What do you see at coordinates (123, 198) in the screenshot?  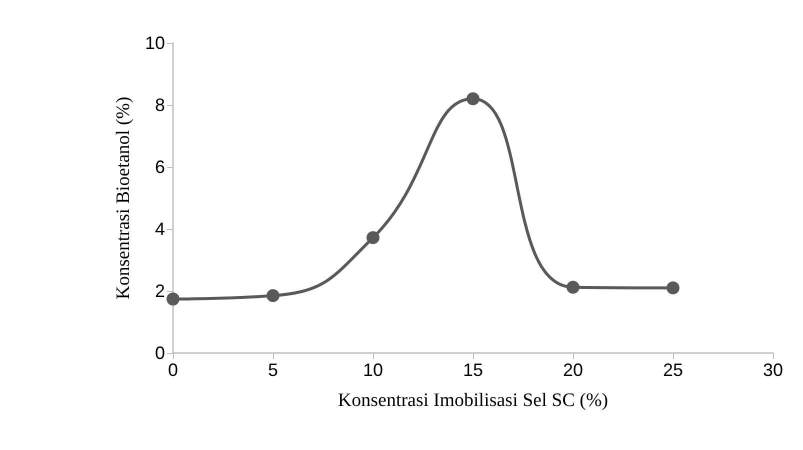 I see `y-axis-title: Konsentrasi Bioetanol (%)` at bounding box center [123, 198].